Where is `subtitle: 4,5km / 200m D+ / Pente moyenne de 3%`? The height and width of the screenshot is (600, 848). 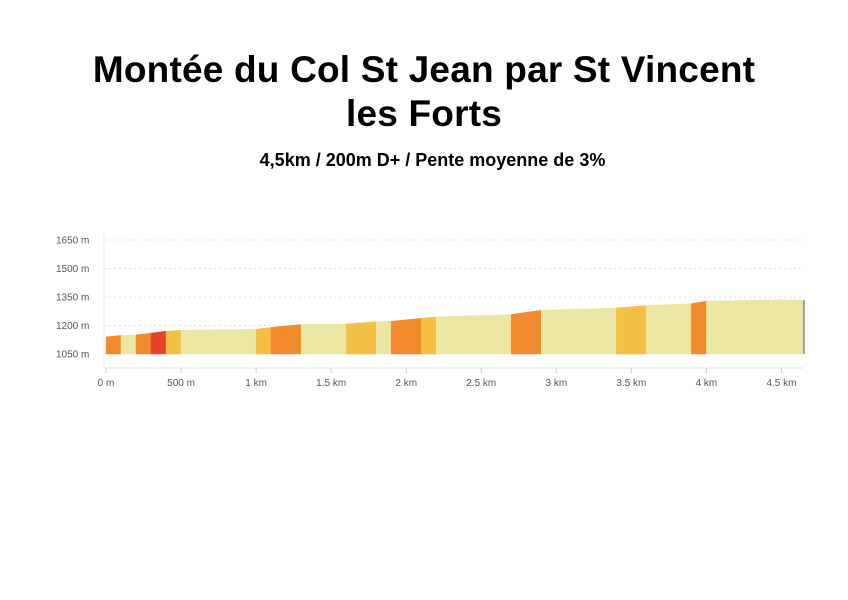
subtitle: 4,5km / 200m D+ / Pente moyenne de 3% is located at coordinates (432, 160).